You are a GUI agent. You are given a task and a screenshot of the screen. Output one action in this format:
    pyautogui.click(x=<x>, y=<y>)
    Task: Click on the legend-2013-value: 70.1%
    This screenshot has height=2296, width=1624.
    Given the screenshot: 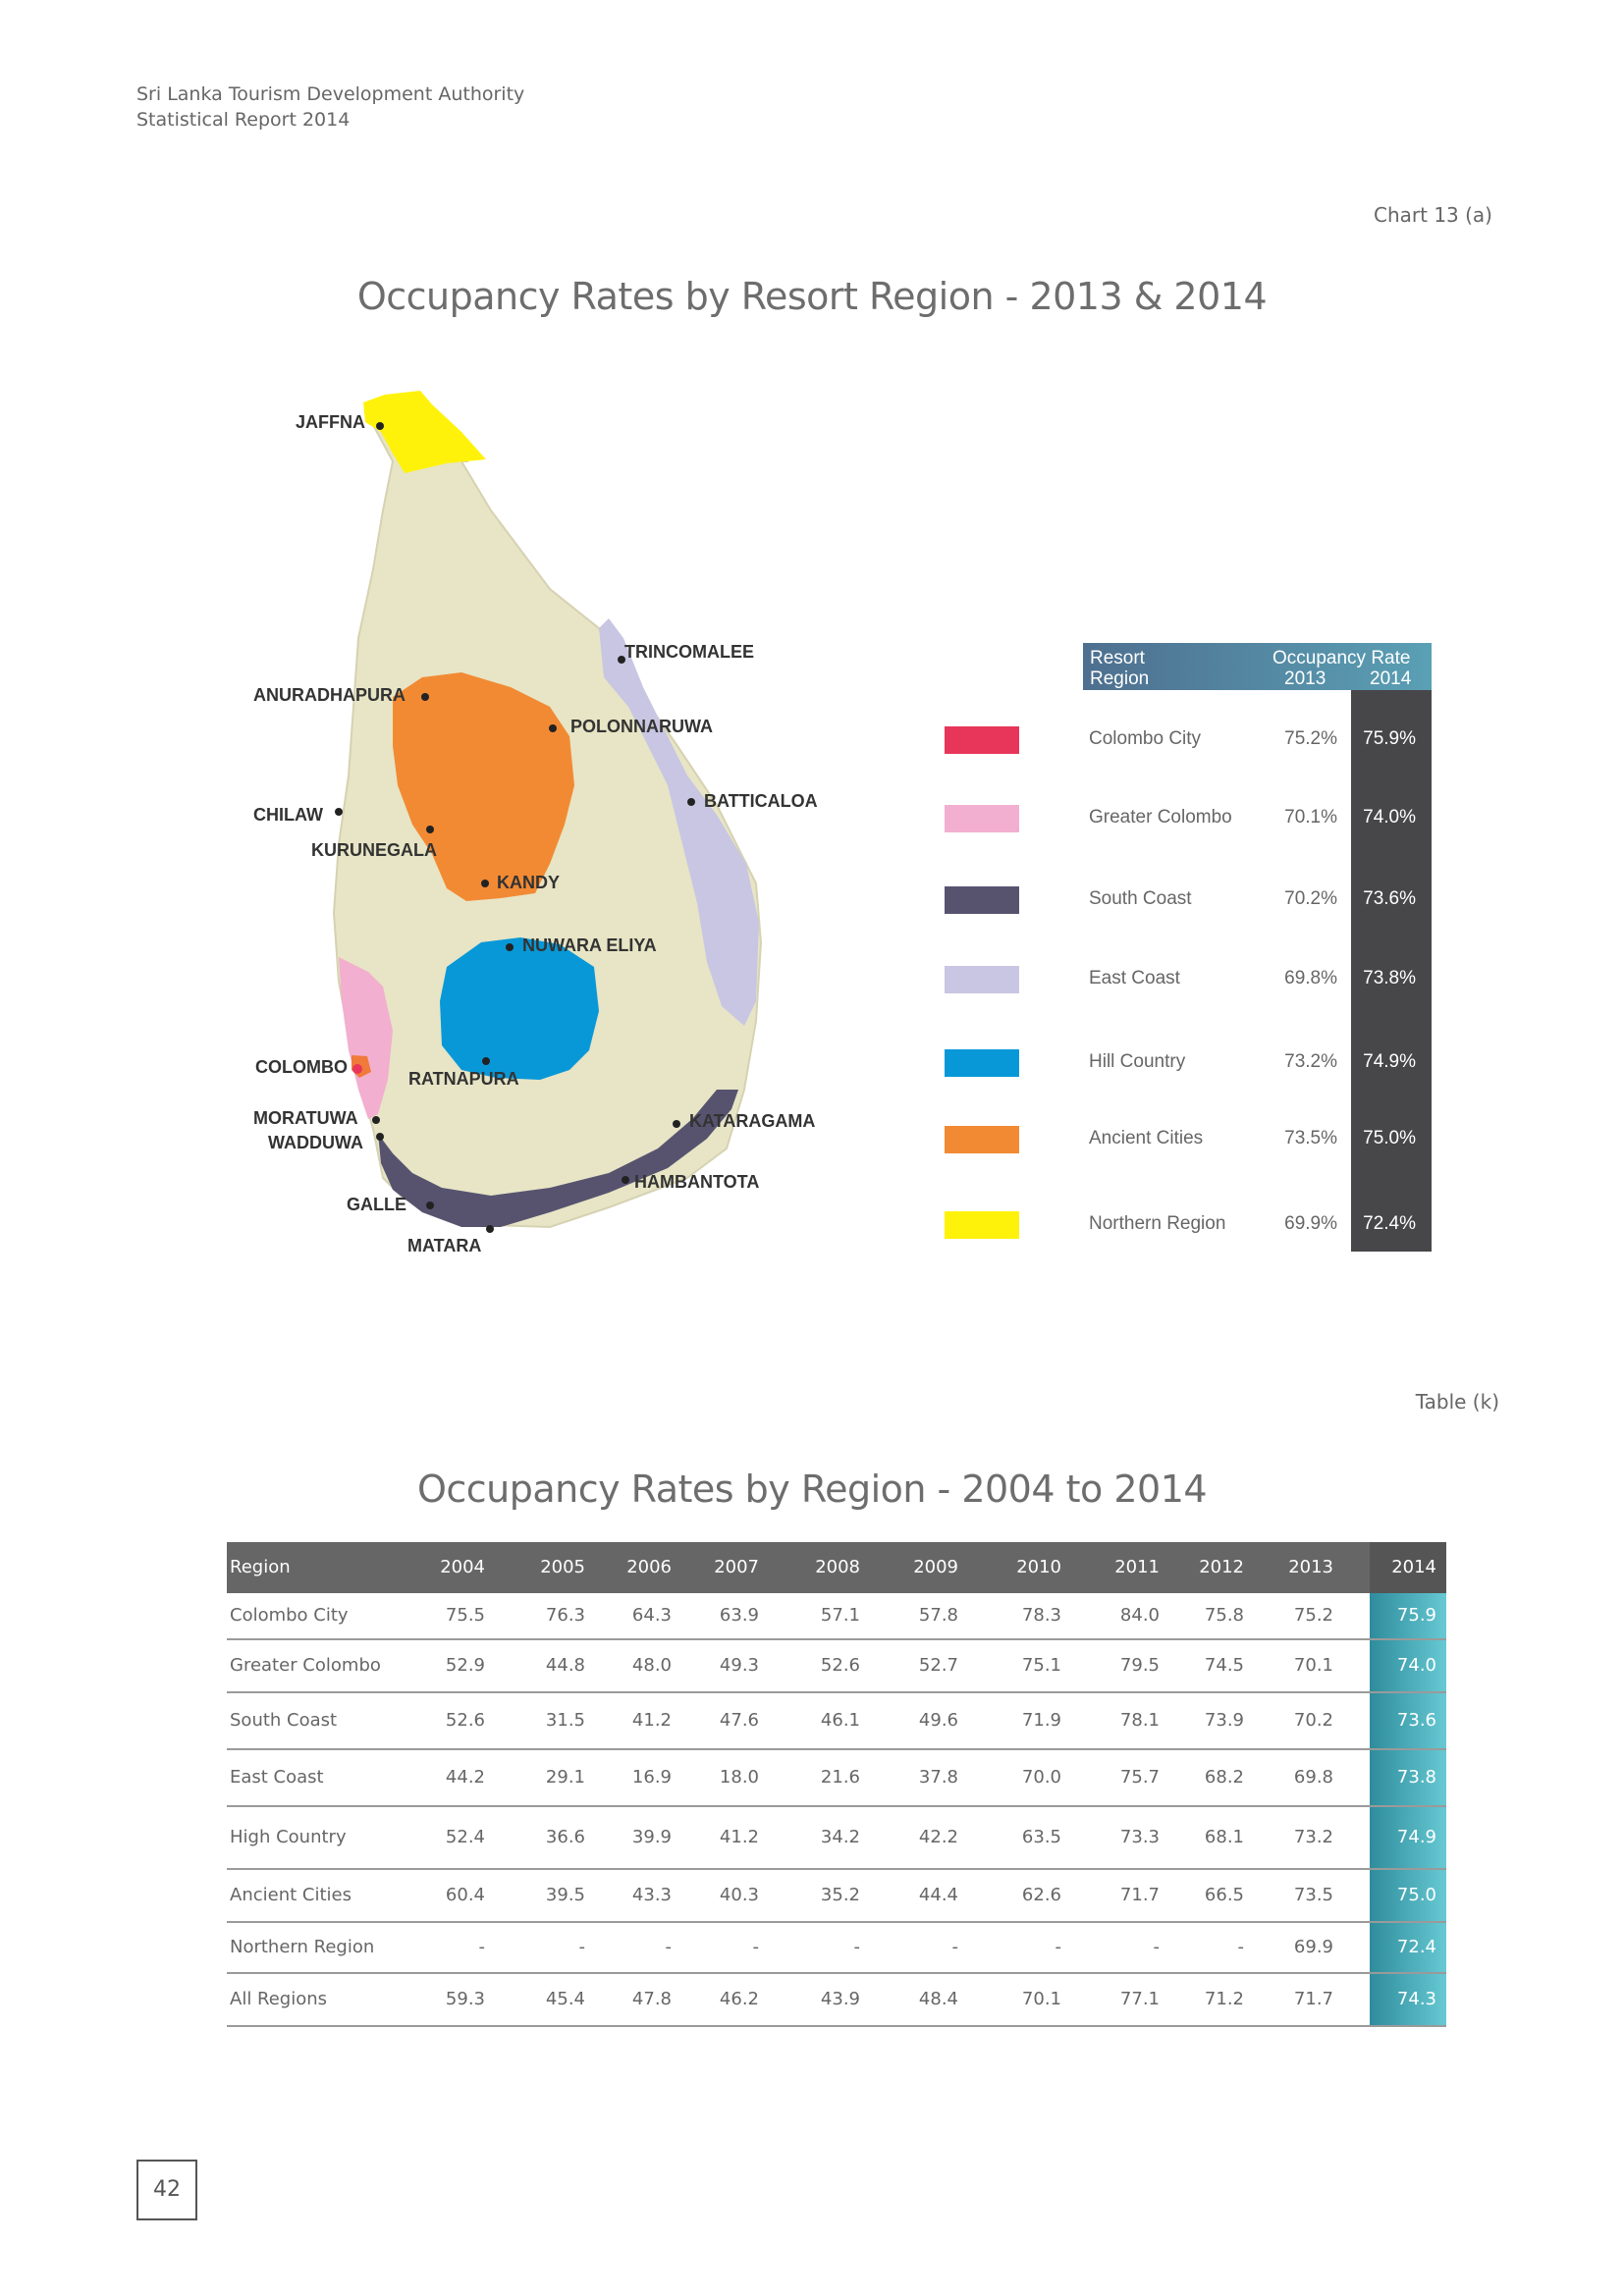 What is the action you would take?
    pyautogui.click(x=1310, y=817)
    